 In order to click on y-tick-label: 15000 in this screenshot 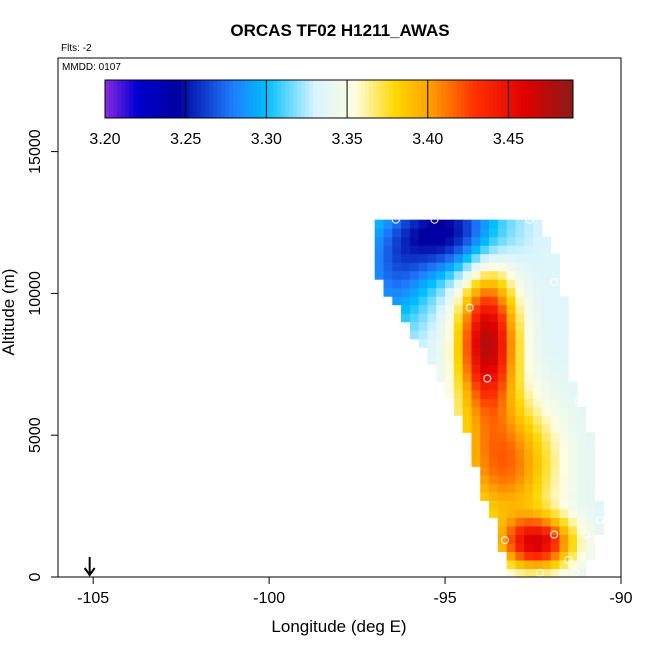, I will do `click(35, 151)`.